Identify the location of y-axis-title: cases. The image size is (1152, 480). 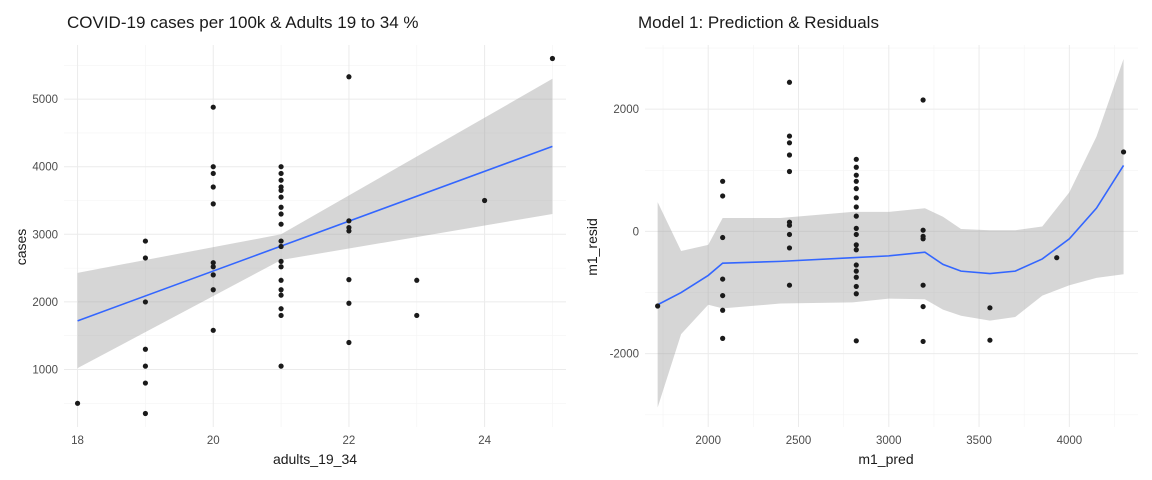
(21, 247).